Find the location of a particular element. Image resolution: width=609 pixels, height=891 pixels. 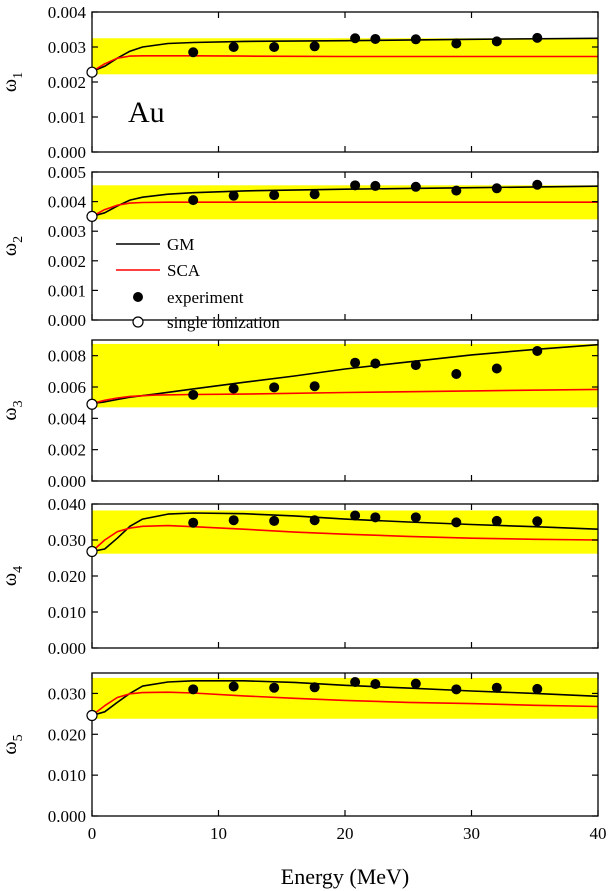

x-tick-label: 30 is located at coordinates (471, 833).